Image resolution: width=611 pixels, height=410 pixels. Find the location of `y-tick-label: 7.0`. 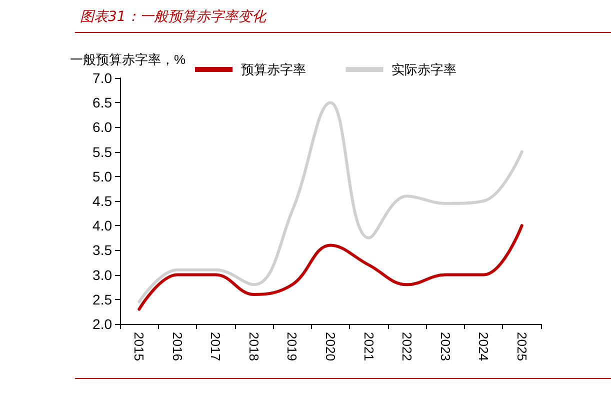

y-tick-label: 7.0 is located at coordinates (102, 78).